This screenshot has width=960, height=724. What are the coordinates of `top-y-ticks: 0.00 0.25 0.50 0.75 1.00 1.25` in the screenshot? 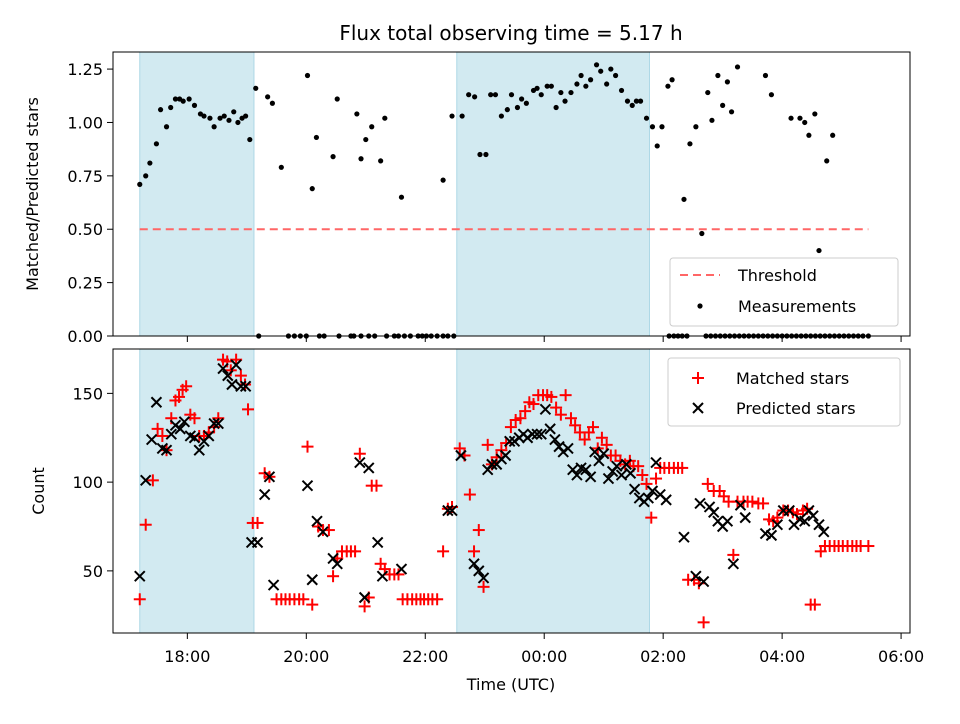 It's located at (90, 203).